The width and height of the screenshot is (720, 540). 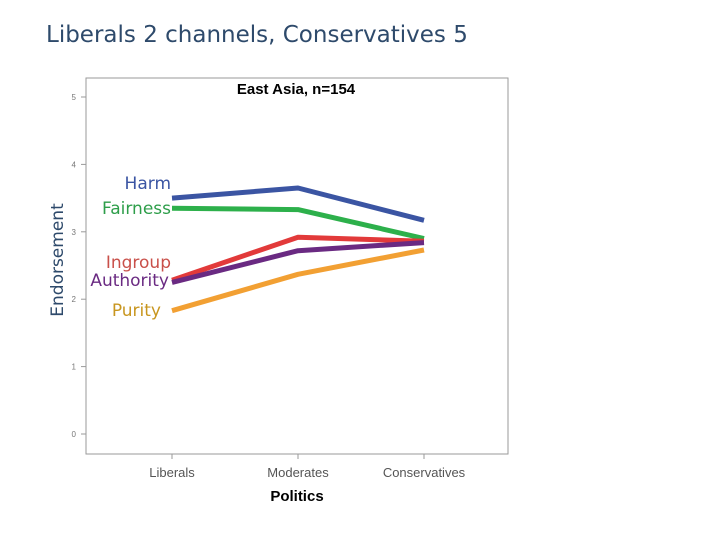 I want to click on chart-title: East Asia, n=154, so click(x=296, y=89).